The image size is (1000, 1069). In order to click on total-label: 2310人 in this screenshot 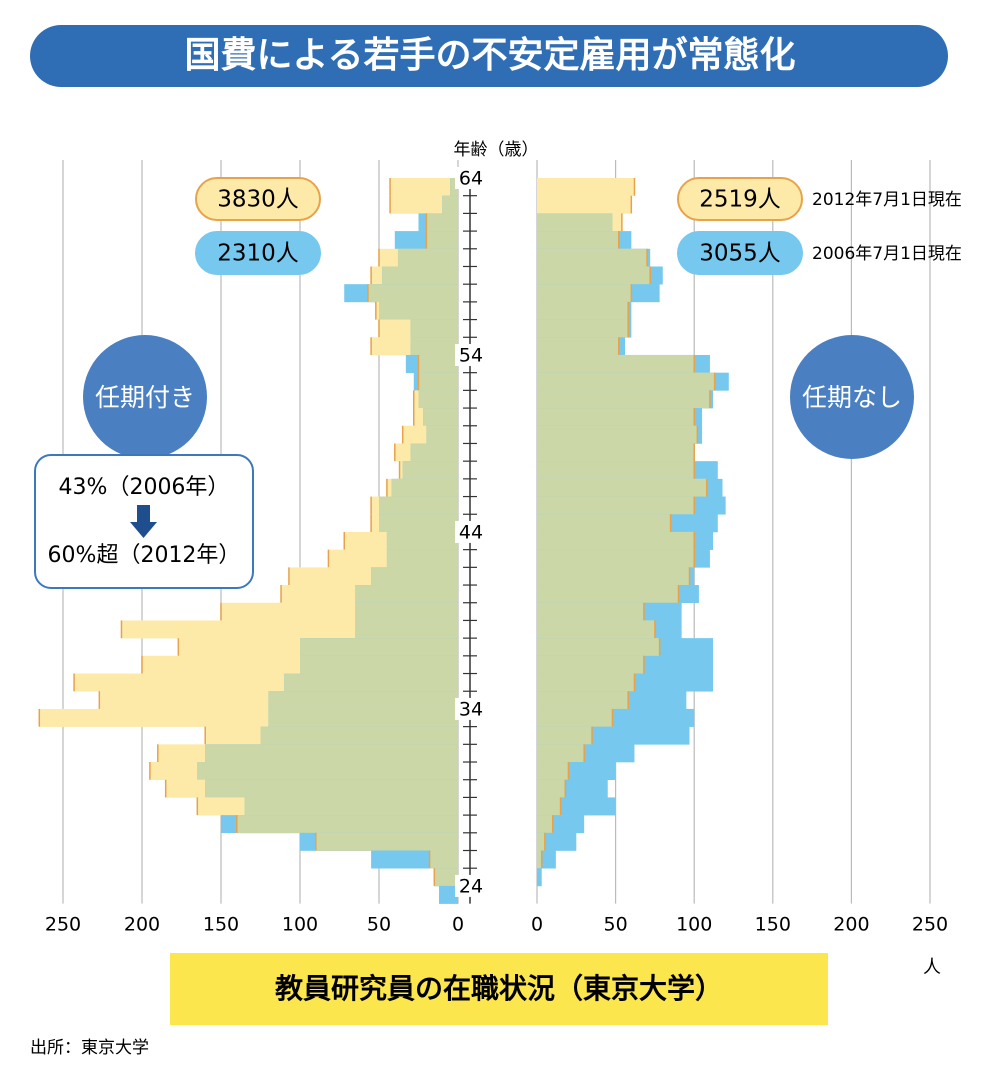, I will do `click(258, 254)`.